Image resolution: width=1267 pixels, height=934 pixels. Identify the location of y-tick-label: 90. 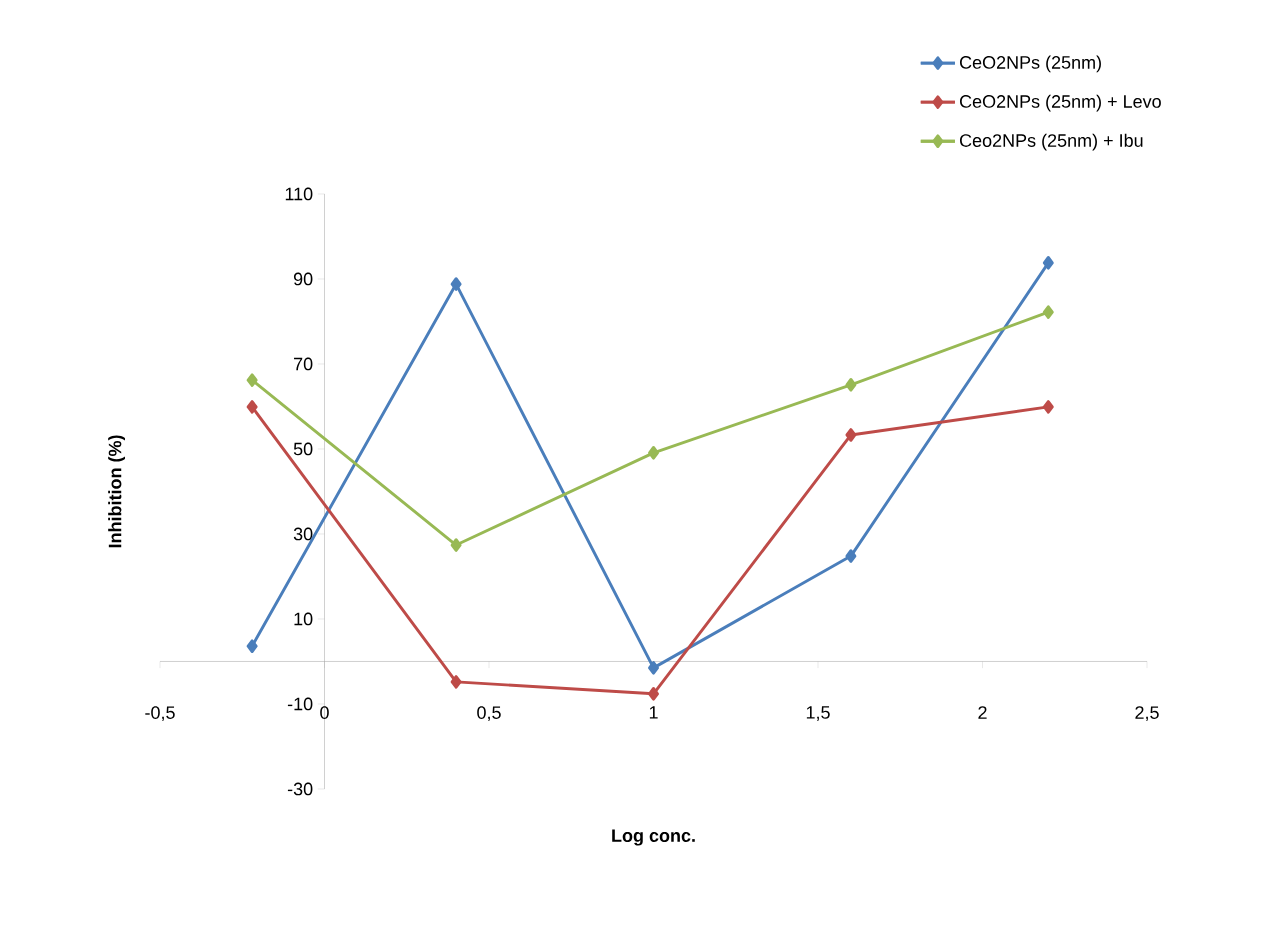
(303, 279).